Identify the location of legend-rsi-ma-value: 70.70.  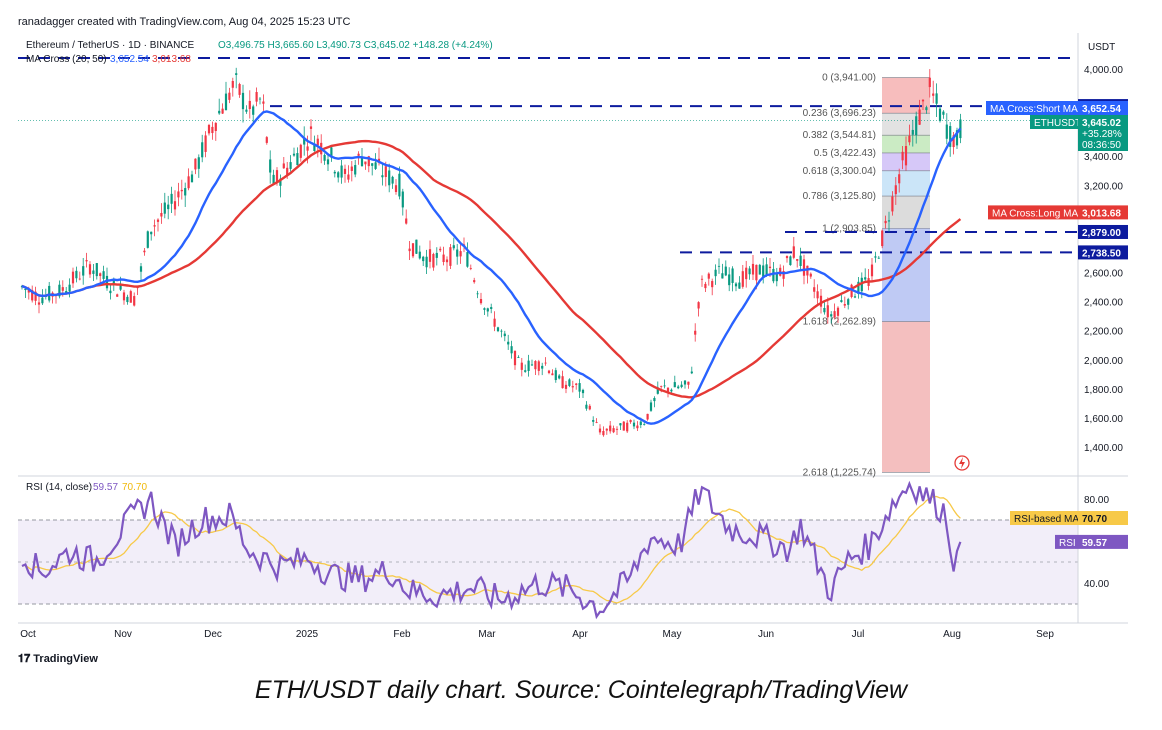
(134, 487).